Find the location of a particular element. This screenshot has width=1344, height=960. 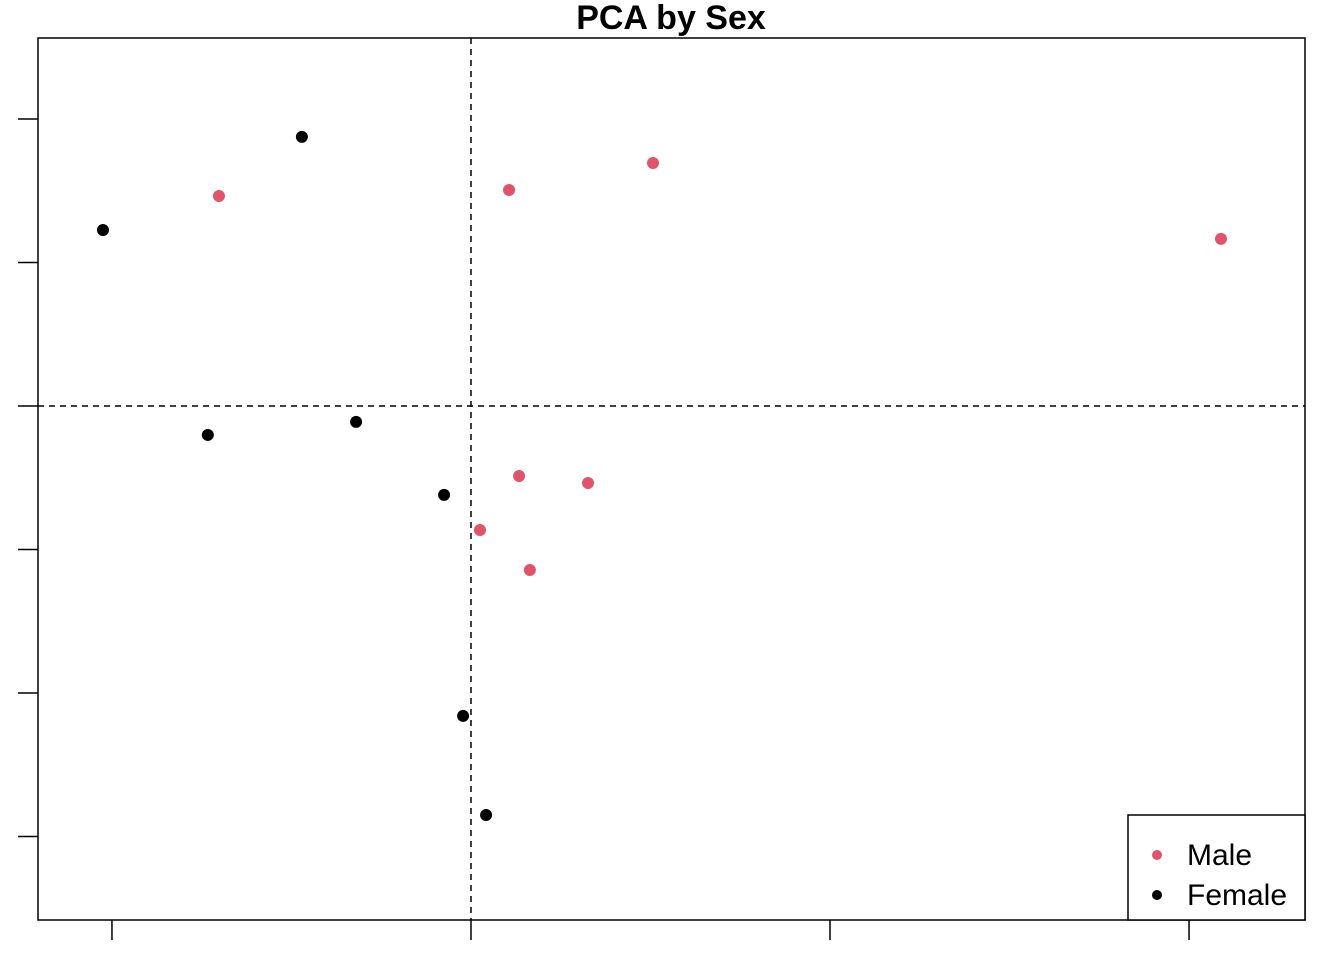

legend-label: Male is located at coordinates (1219, 855).